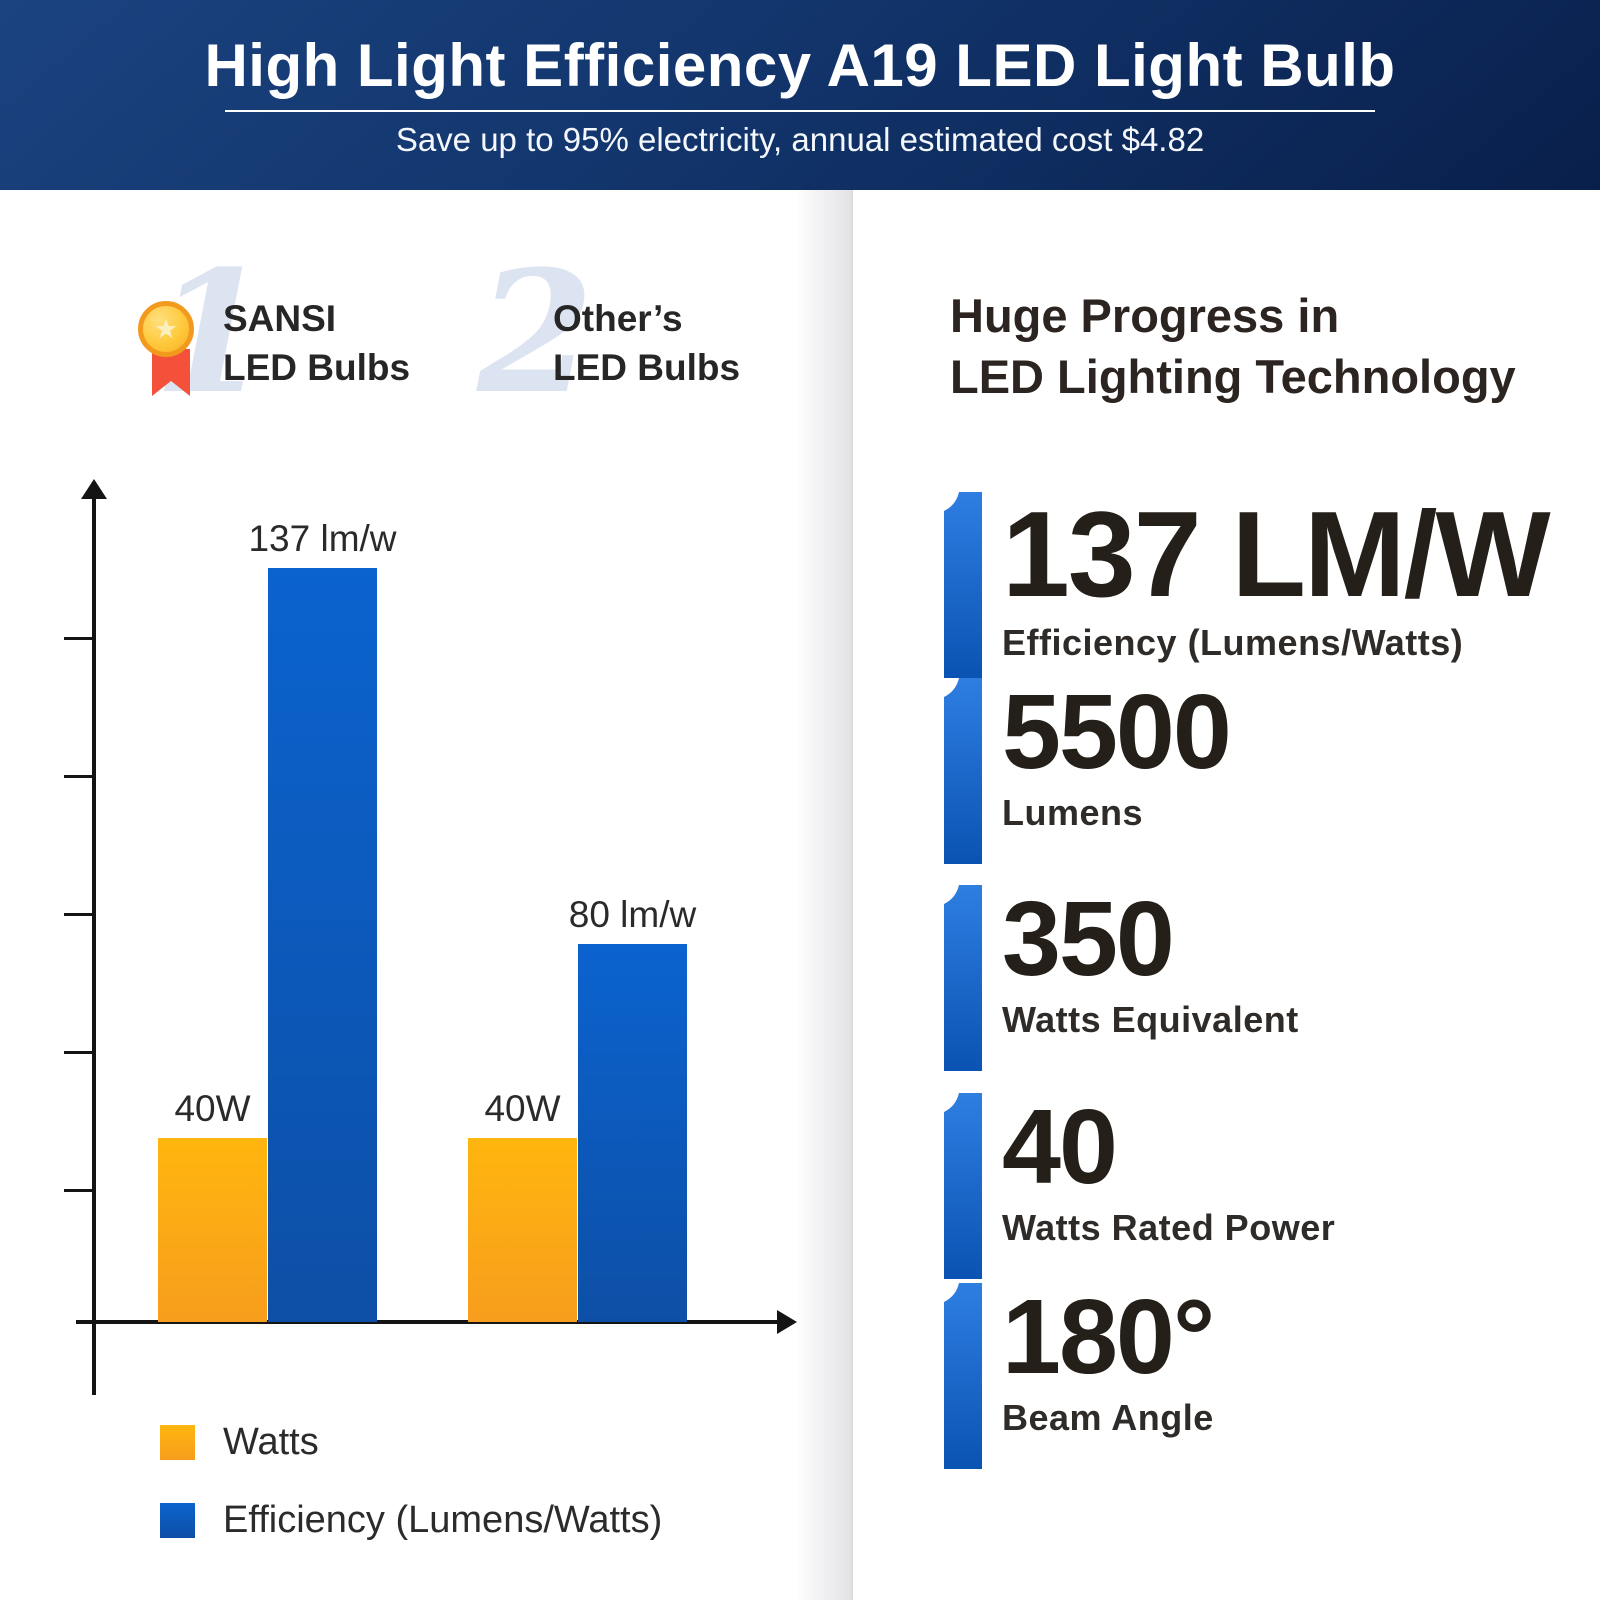 The height and width of the screenshot is (1600, 1600). What do you see at coordinates (632, 914) in the screenshot?
I see `bar-value-label: 80 lm/w` at bounding box center [632, 914].